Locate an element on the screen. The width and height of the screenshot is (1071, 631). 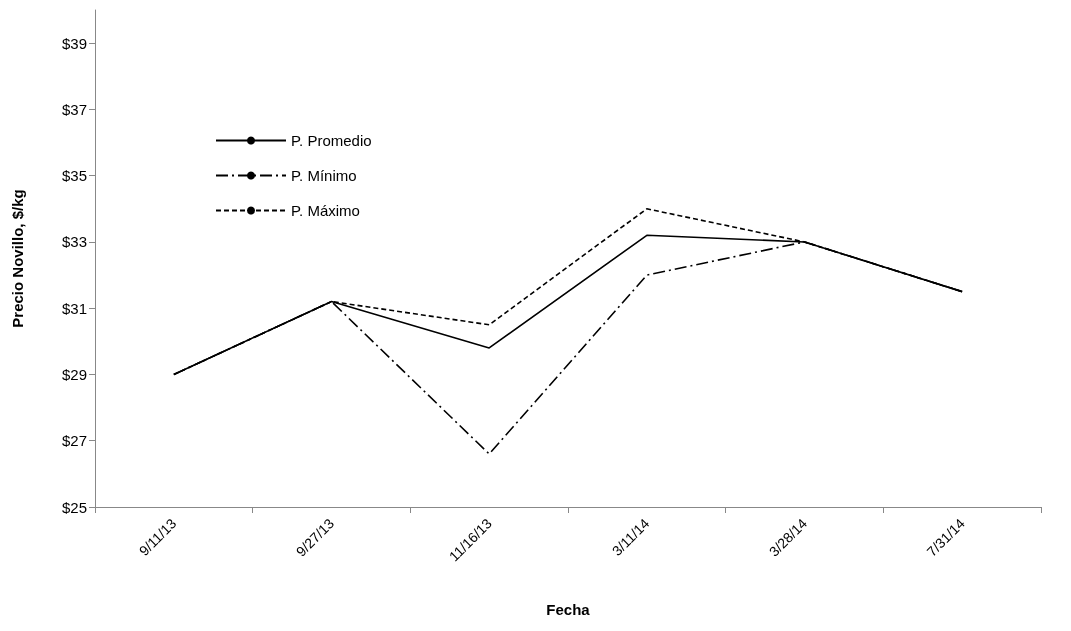
legend-label: P. Máximo is located at coordinates (325, 210).